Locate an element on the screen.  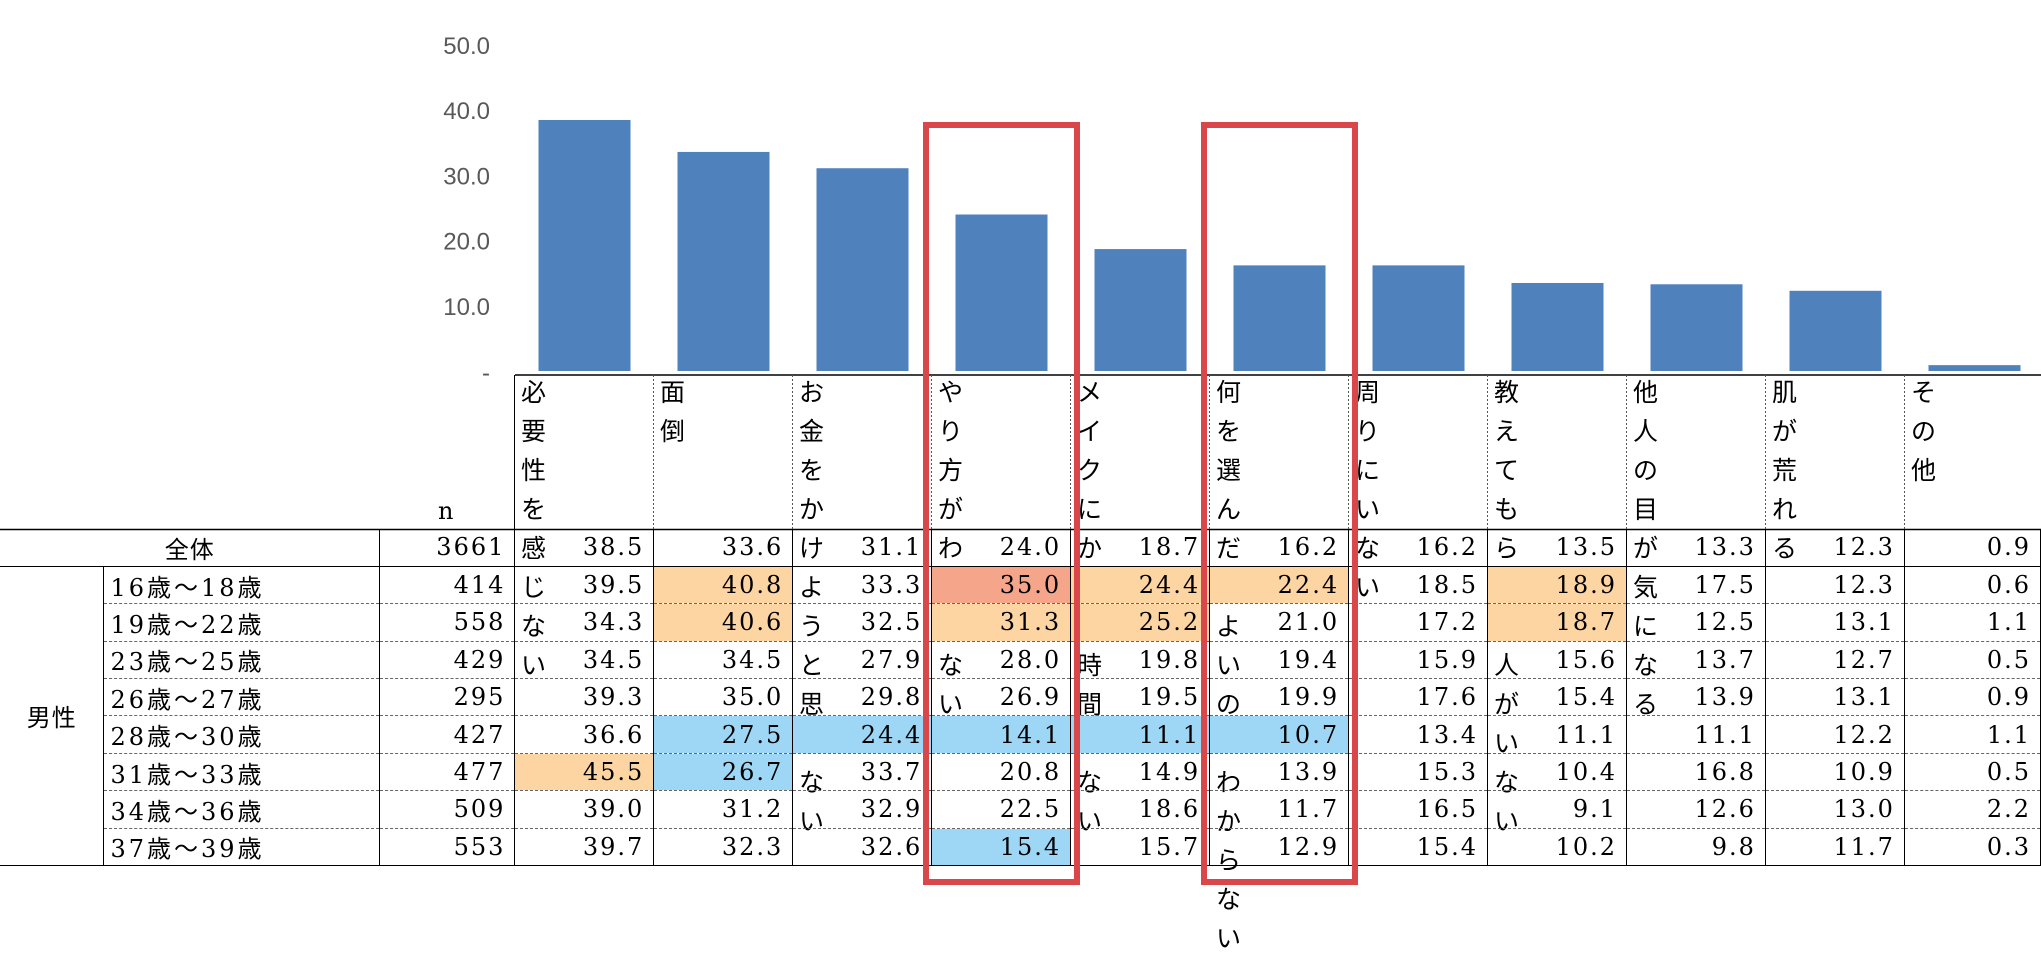
n-cell: 427 is located at coordinates (447, 734).